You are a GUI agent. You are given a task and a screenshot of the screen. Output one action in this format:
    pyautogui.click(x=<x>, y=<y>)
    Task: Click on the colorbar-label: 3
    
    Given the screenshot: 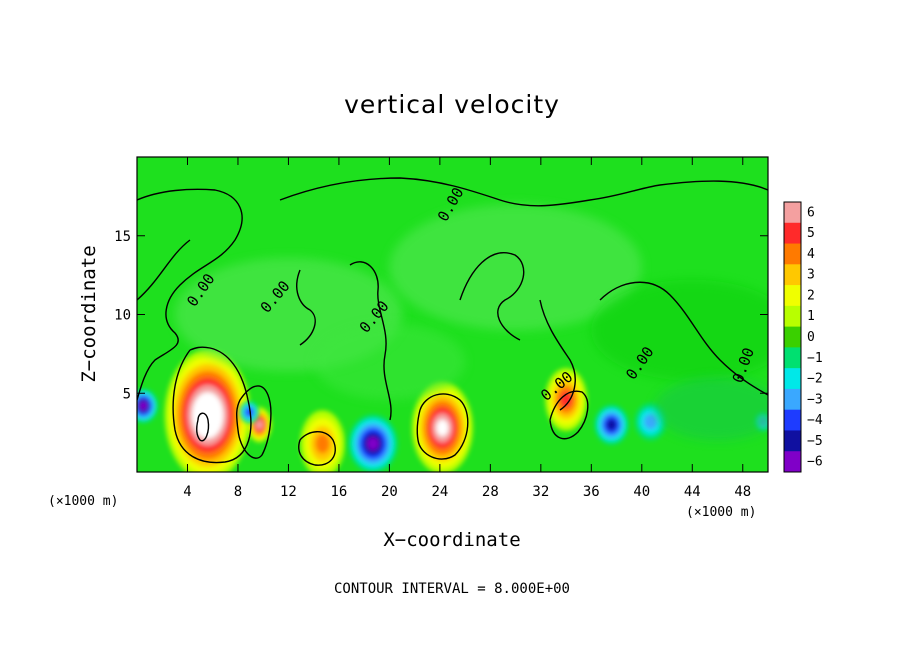 What is the action you would take?
    pyautogui.click(x=811, y=275)
    